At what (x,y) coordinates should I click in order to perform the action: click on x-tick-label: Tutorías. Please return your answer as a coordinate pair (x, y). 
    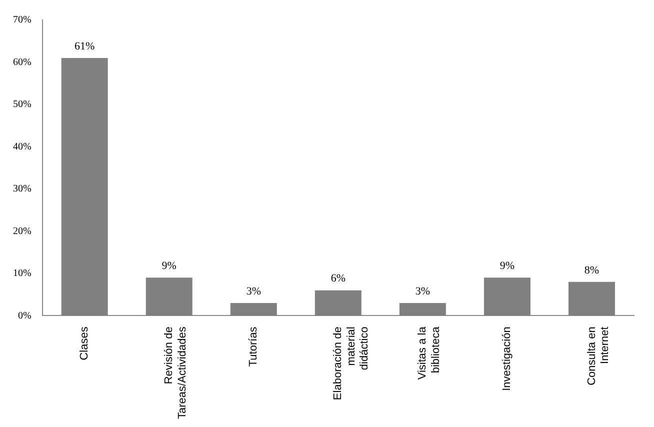
    Looking at the image, I should click on (254, 346).